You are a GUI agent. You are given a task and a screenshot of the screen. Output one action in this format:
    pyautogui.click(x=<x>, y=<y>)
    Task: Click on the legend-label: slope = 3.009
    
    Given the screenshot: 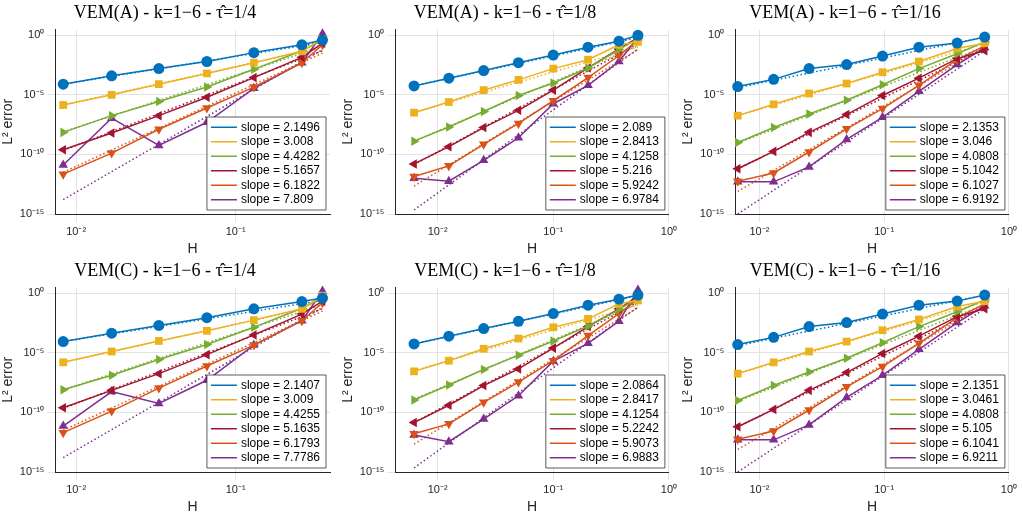 What is the action you would take?
    pyautogui.click(x=277, y=399)
    